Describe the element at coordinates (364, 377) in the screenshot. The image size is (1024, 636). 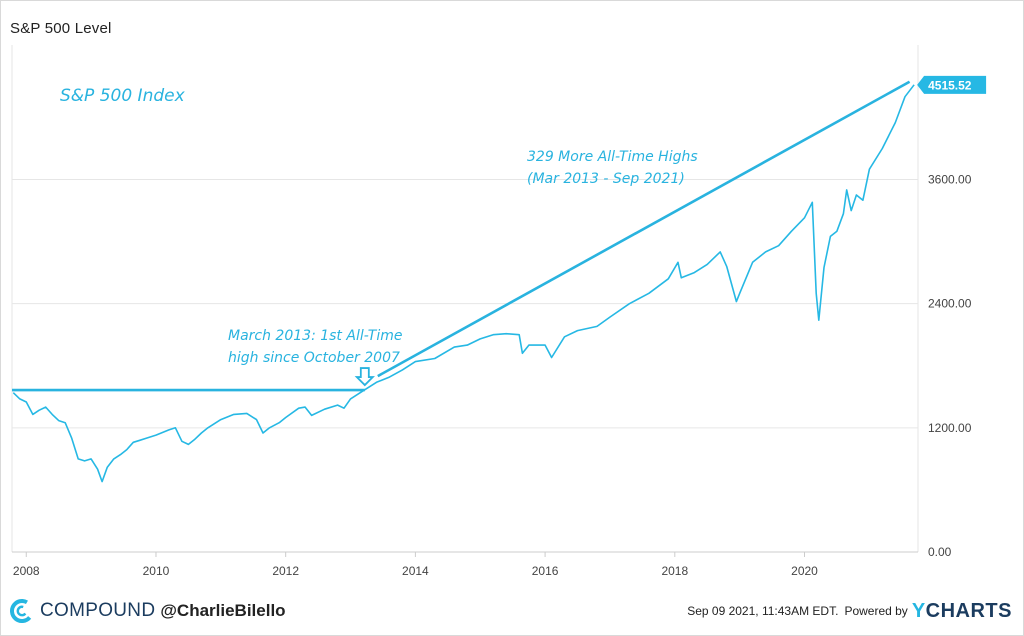
I see `down-arrow-icon` at that location.